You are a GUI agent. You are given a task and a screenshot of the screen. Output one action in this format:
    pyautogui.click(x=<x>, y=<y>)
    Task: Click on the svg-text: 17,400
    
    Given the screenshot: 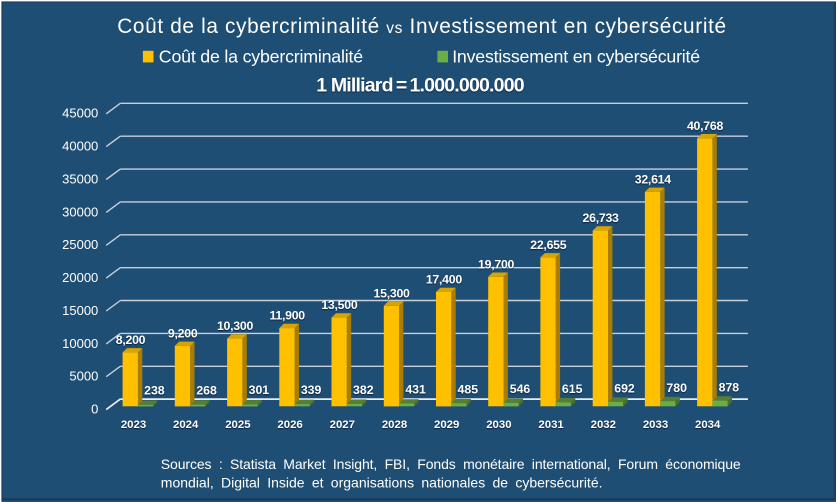 What is the action you would take?
    pyautogui.click(x=444, y=280)
    